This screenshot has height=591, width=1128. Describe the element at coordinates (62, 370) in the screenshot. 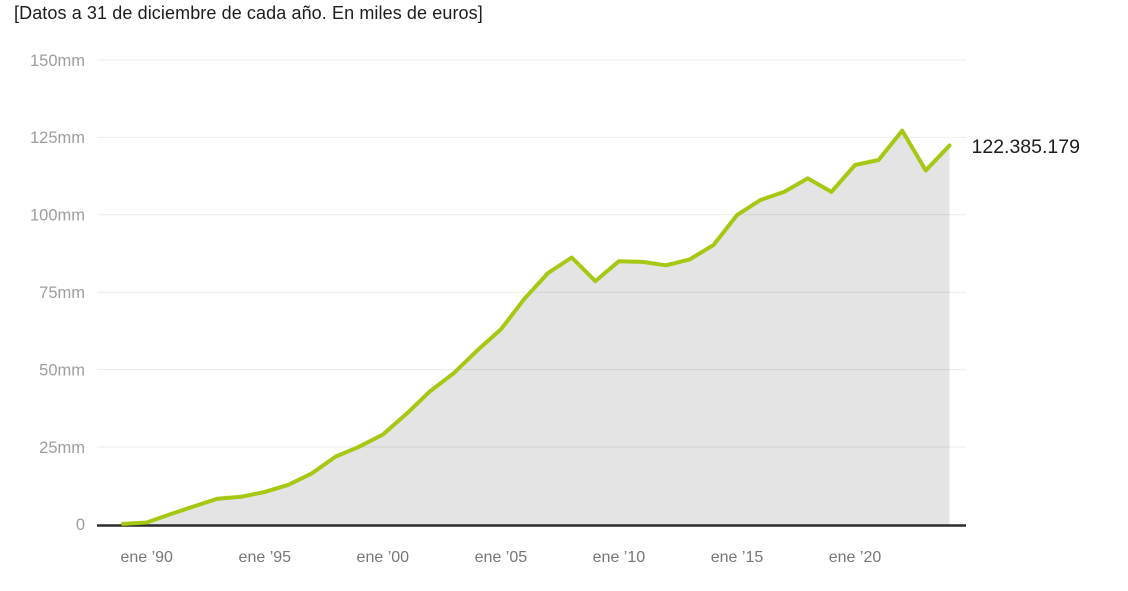

I see `y-tick-label: 50mm` at that location.